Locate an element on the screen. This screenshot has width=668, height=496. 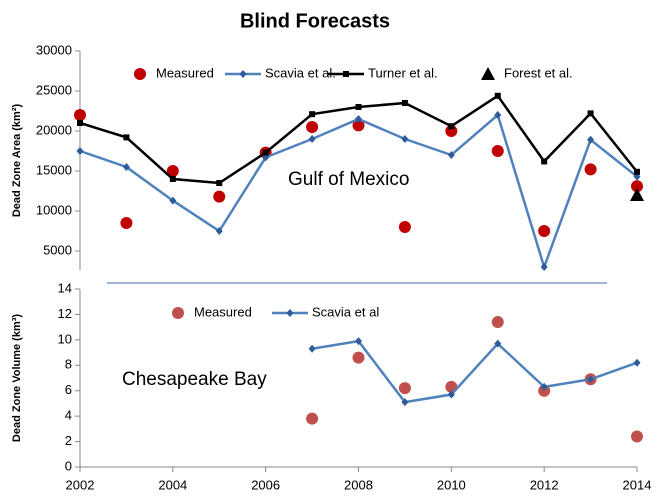
y-tick-label: 20000 is located at coordinates (54, 129).